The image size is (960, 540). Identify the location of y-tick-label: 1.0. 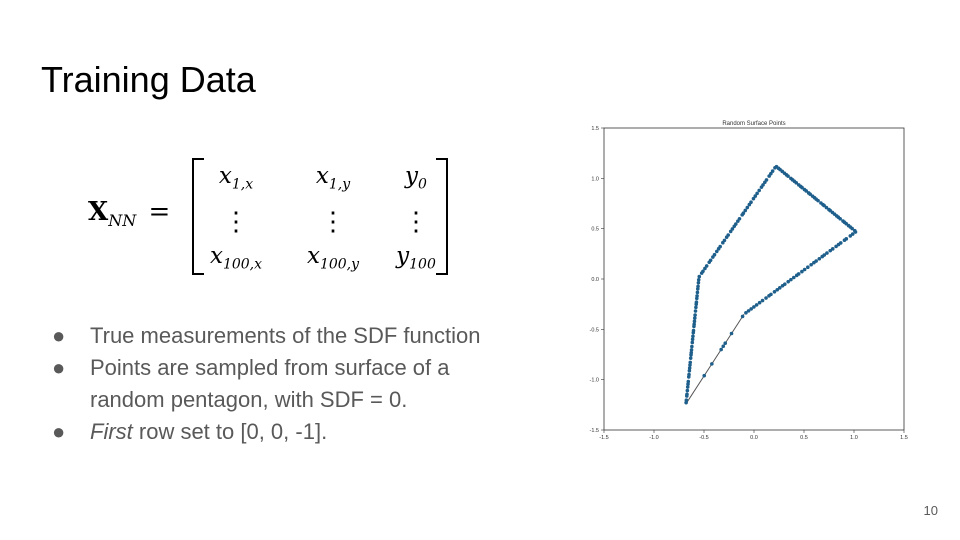
(595, 179).